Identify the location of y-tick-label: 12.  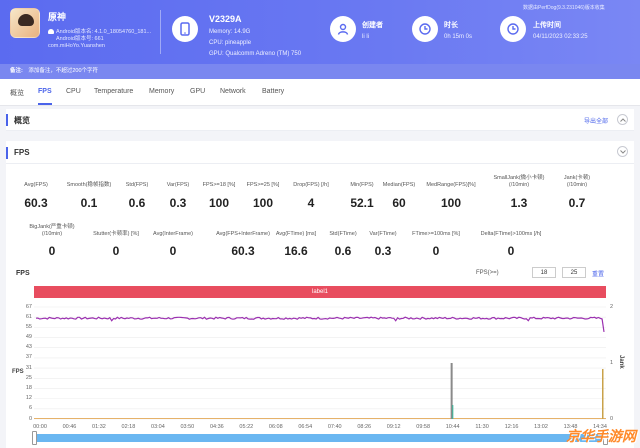
(28, 398).